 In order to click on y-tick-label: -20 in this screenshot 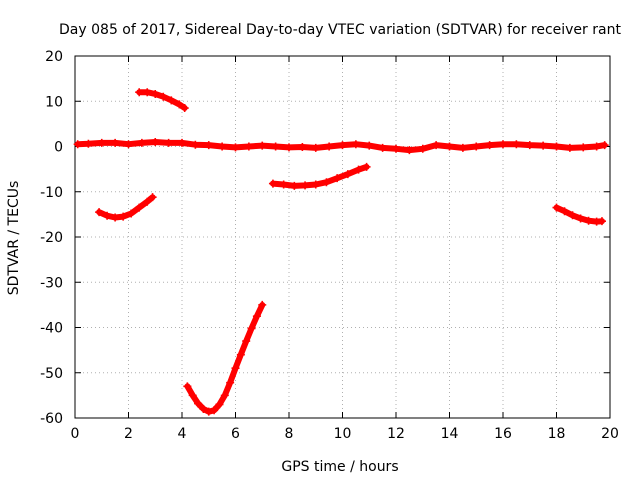, I will do `click(51, 238)`.